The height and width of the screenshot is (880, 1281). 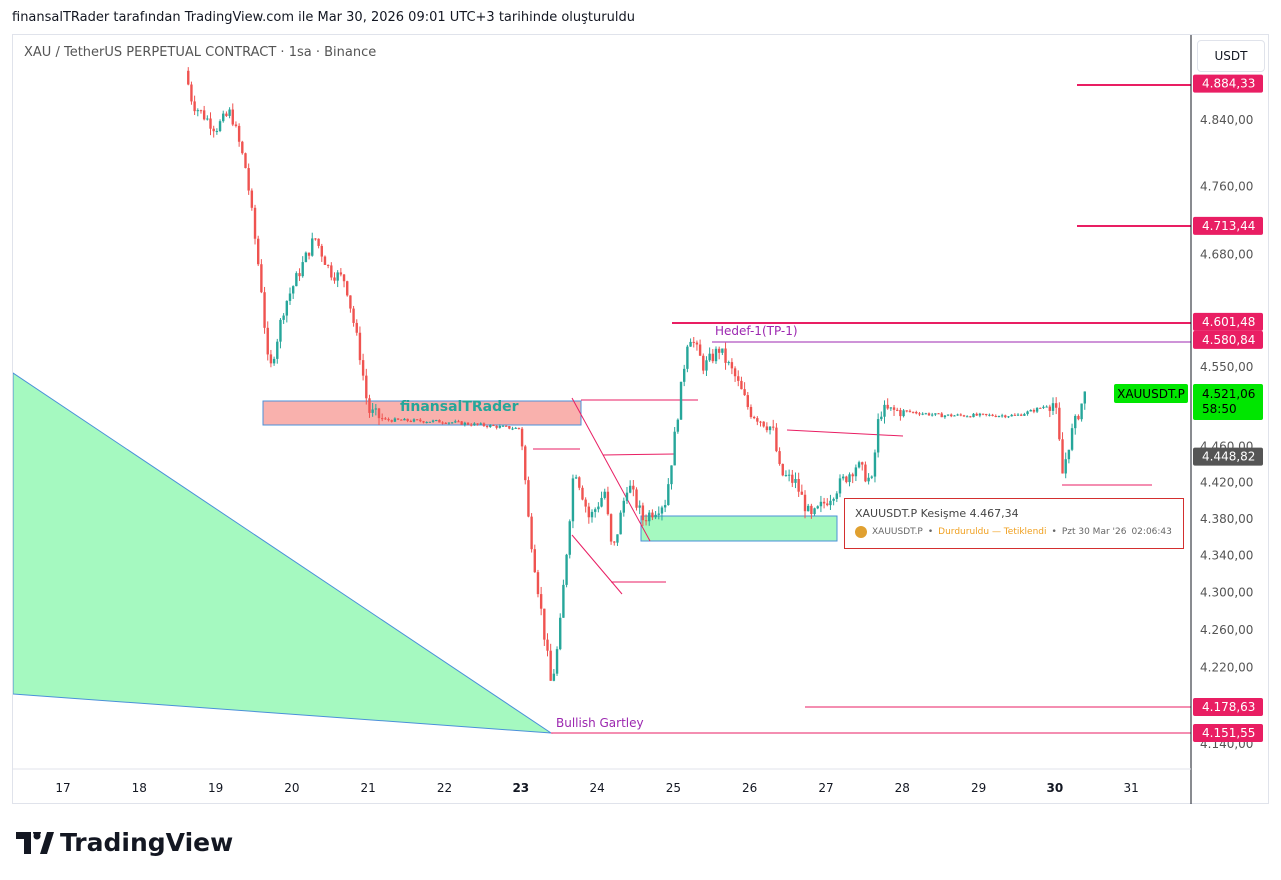 I want to click on x-tick-label: 24, so click(x=596, y=788).